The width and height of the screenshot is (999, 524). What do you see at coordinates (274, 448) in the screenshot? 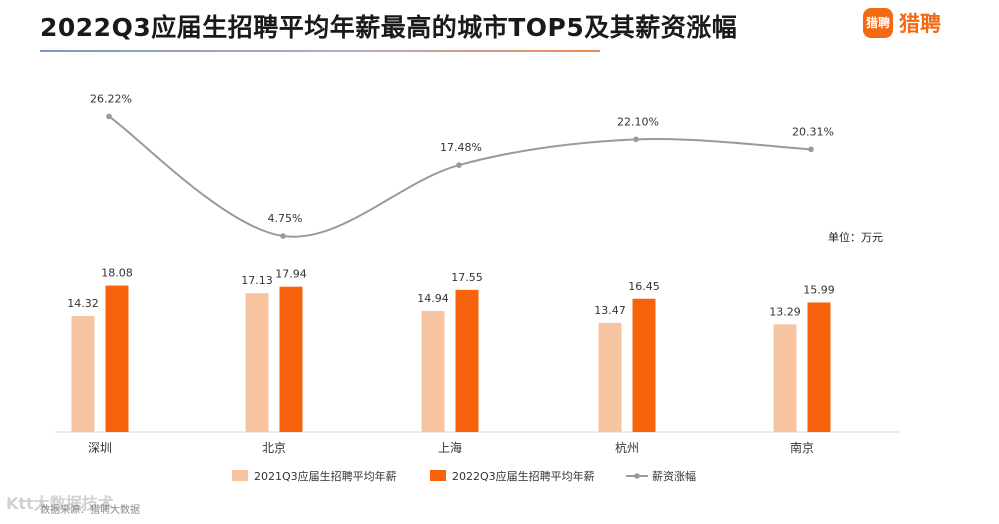
I see `x-tick-label: 北京` at bounding box center [274, 448].